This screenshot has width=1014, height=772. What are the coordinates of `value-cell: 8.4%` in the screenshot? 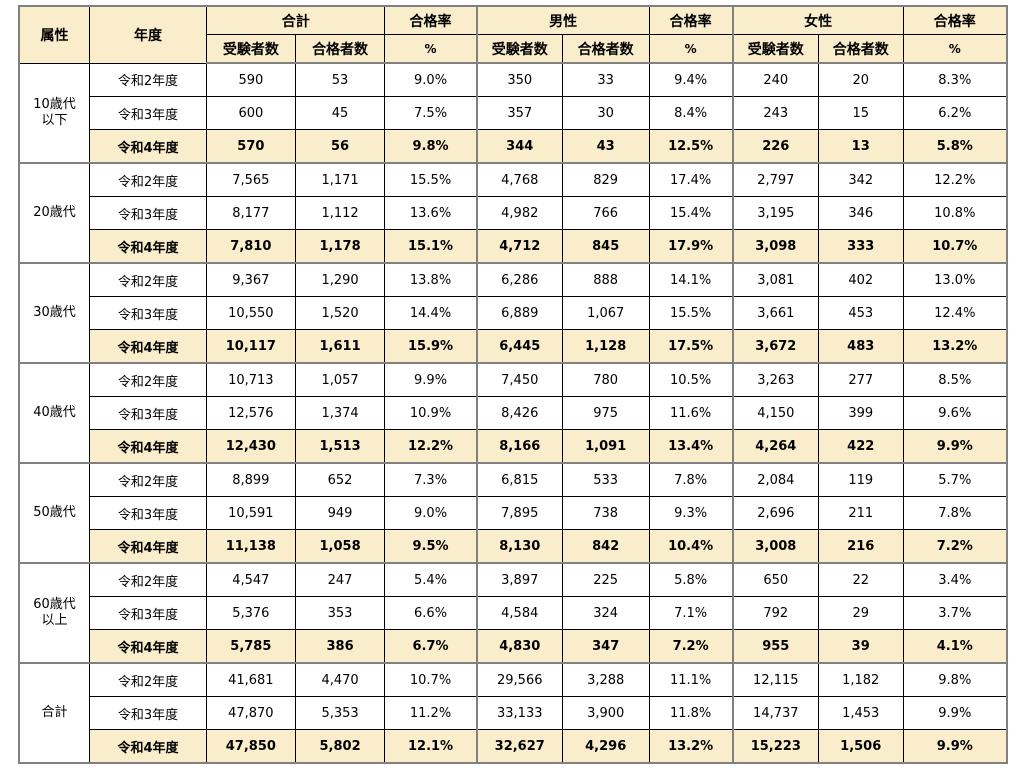 It's located at (691, 113).